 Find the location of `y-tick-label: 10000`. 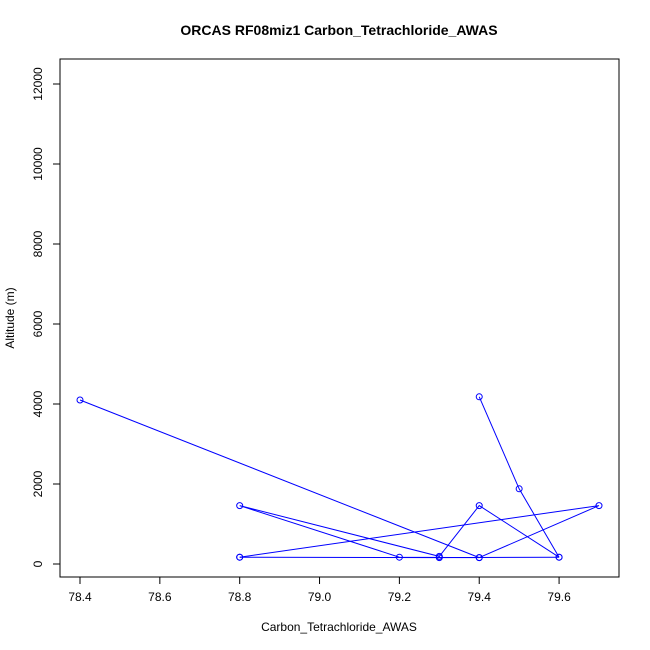

y-tick-label: 10000 is located at coordinates (38, 164).